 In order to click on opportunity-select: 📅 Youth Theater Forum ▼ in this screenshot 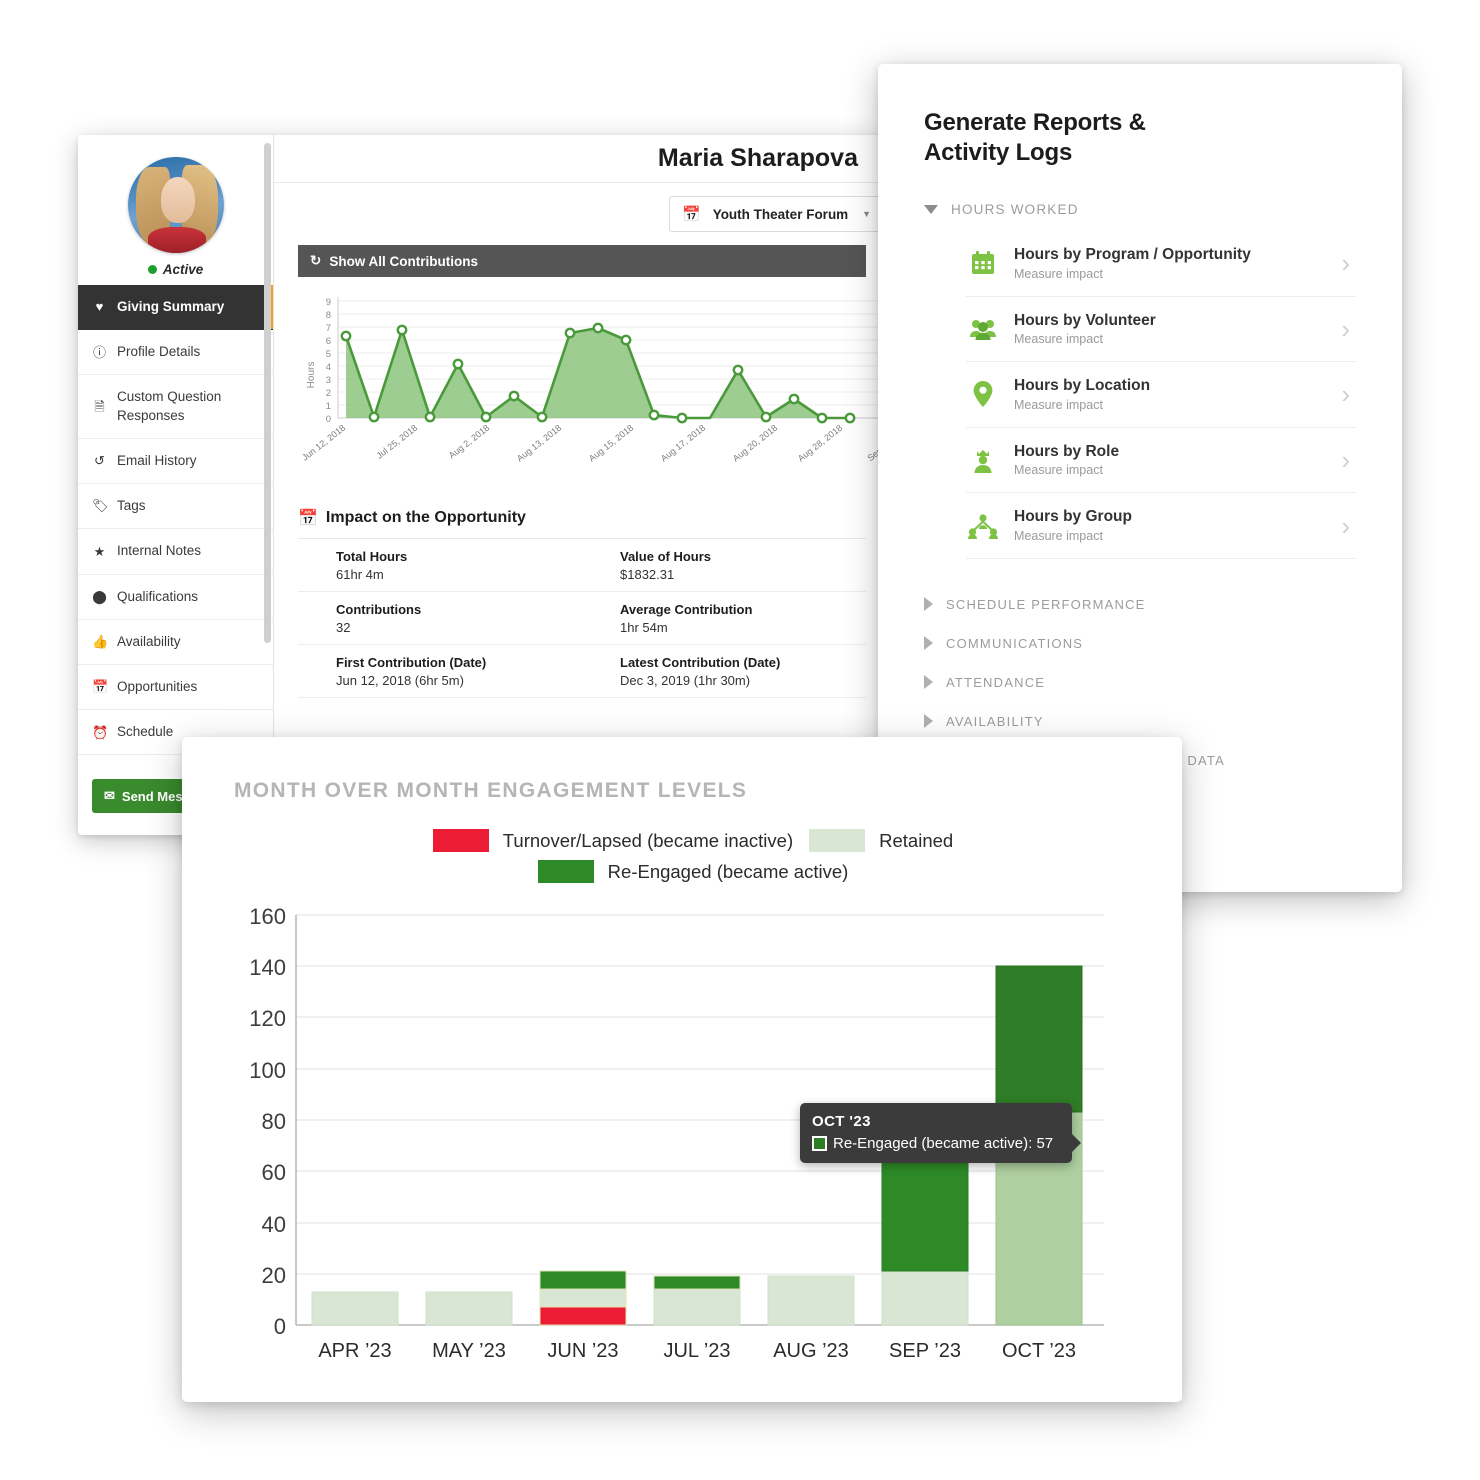, I will do `click(776, 214)`.